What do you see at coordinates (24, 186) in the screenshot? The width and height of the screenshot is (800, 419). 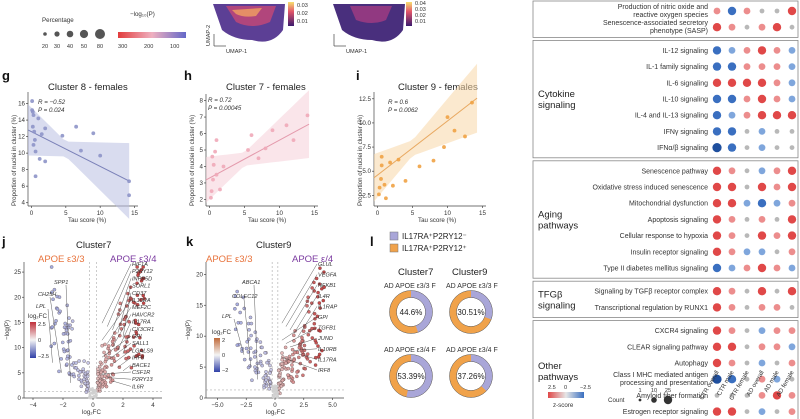 I see `scatterG-ytick: 6` at bounding box center [24, 186].